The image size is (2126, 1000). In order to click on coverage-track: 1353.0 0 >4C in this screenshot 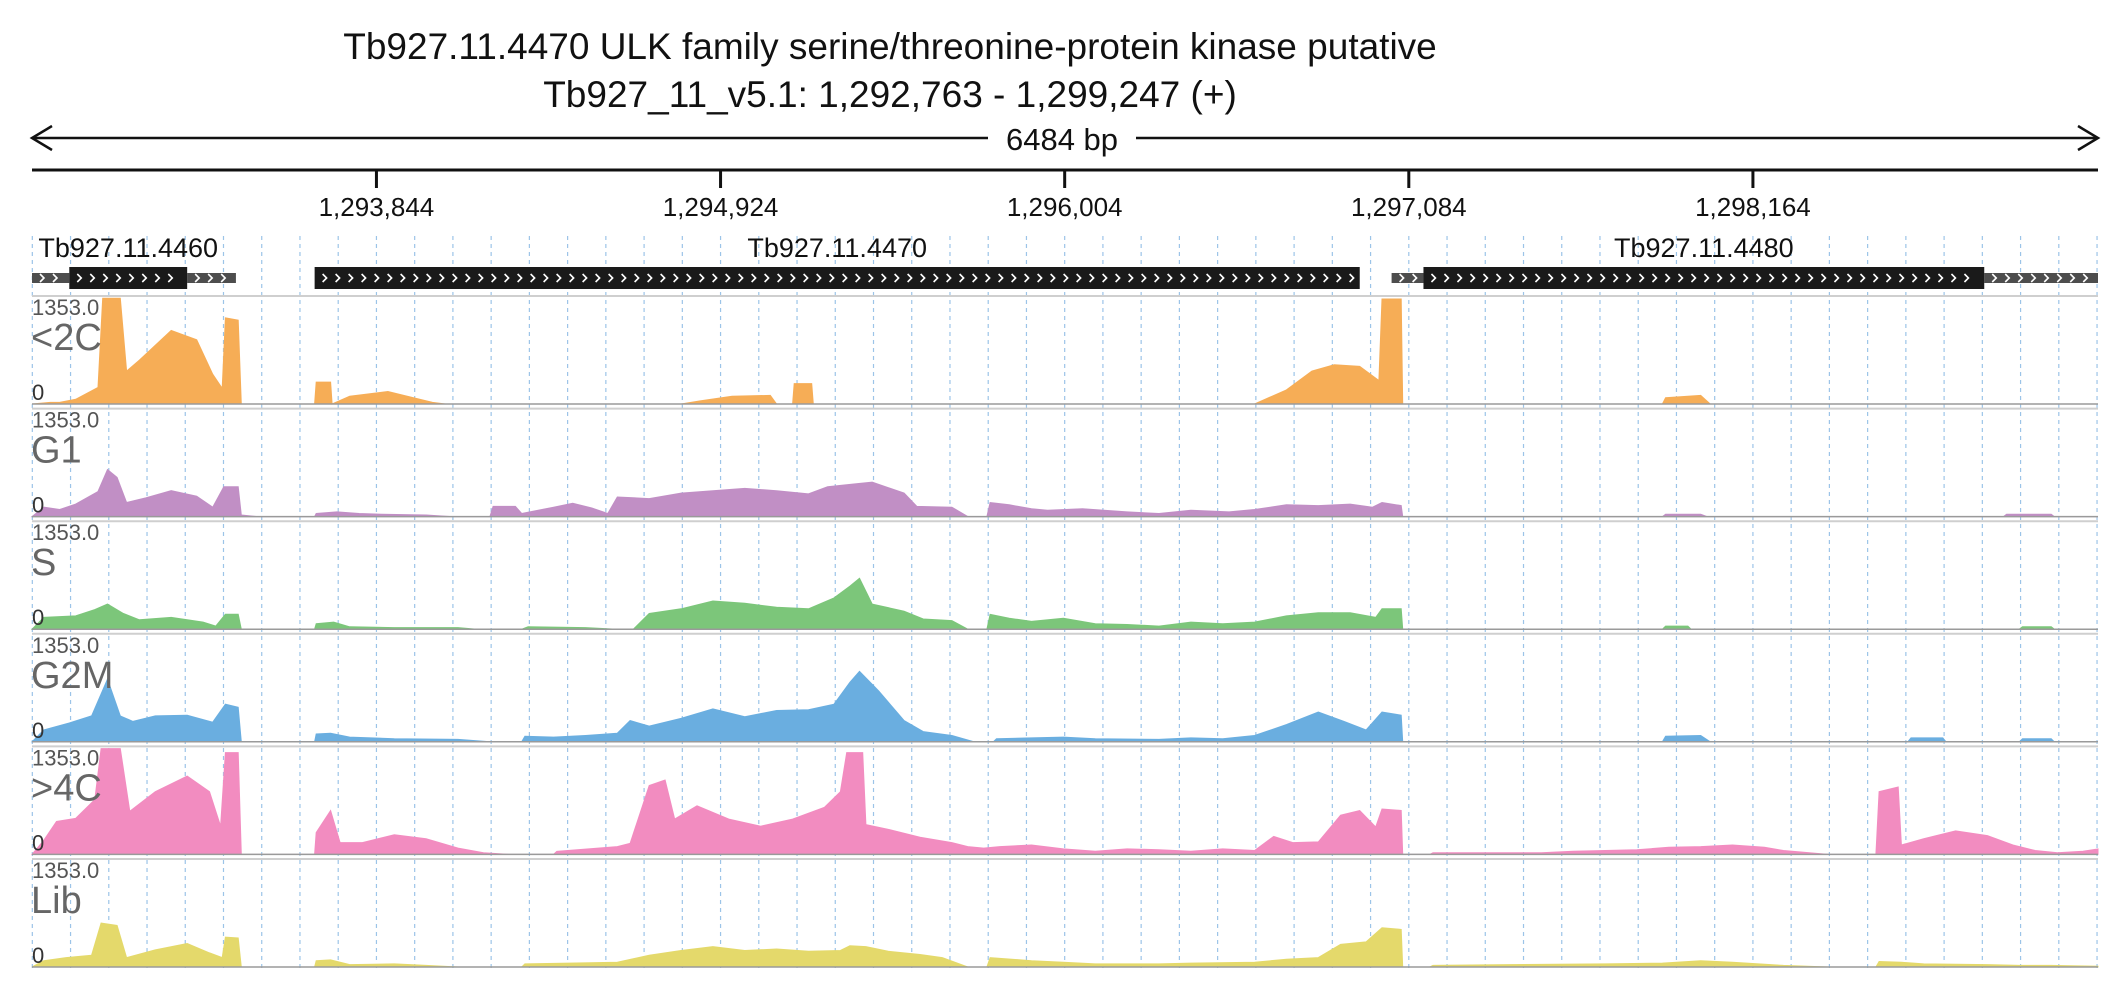, I will do `click(1064, 800)`.